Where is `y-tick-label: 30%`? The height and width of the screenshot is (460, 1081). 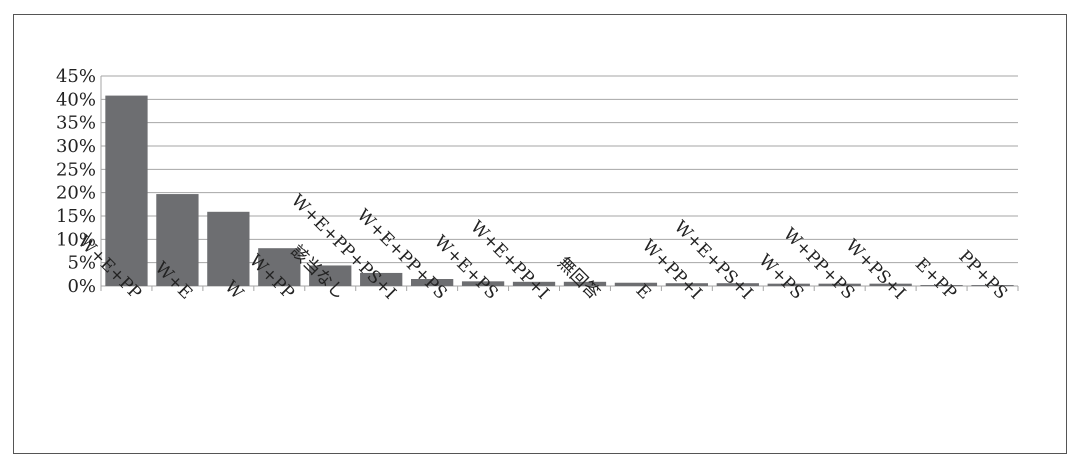 y-tick-label: 30% is located at coordinates (76, 146).